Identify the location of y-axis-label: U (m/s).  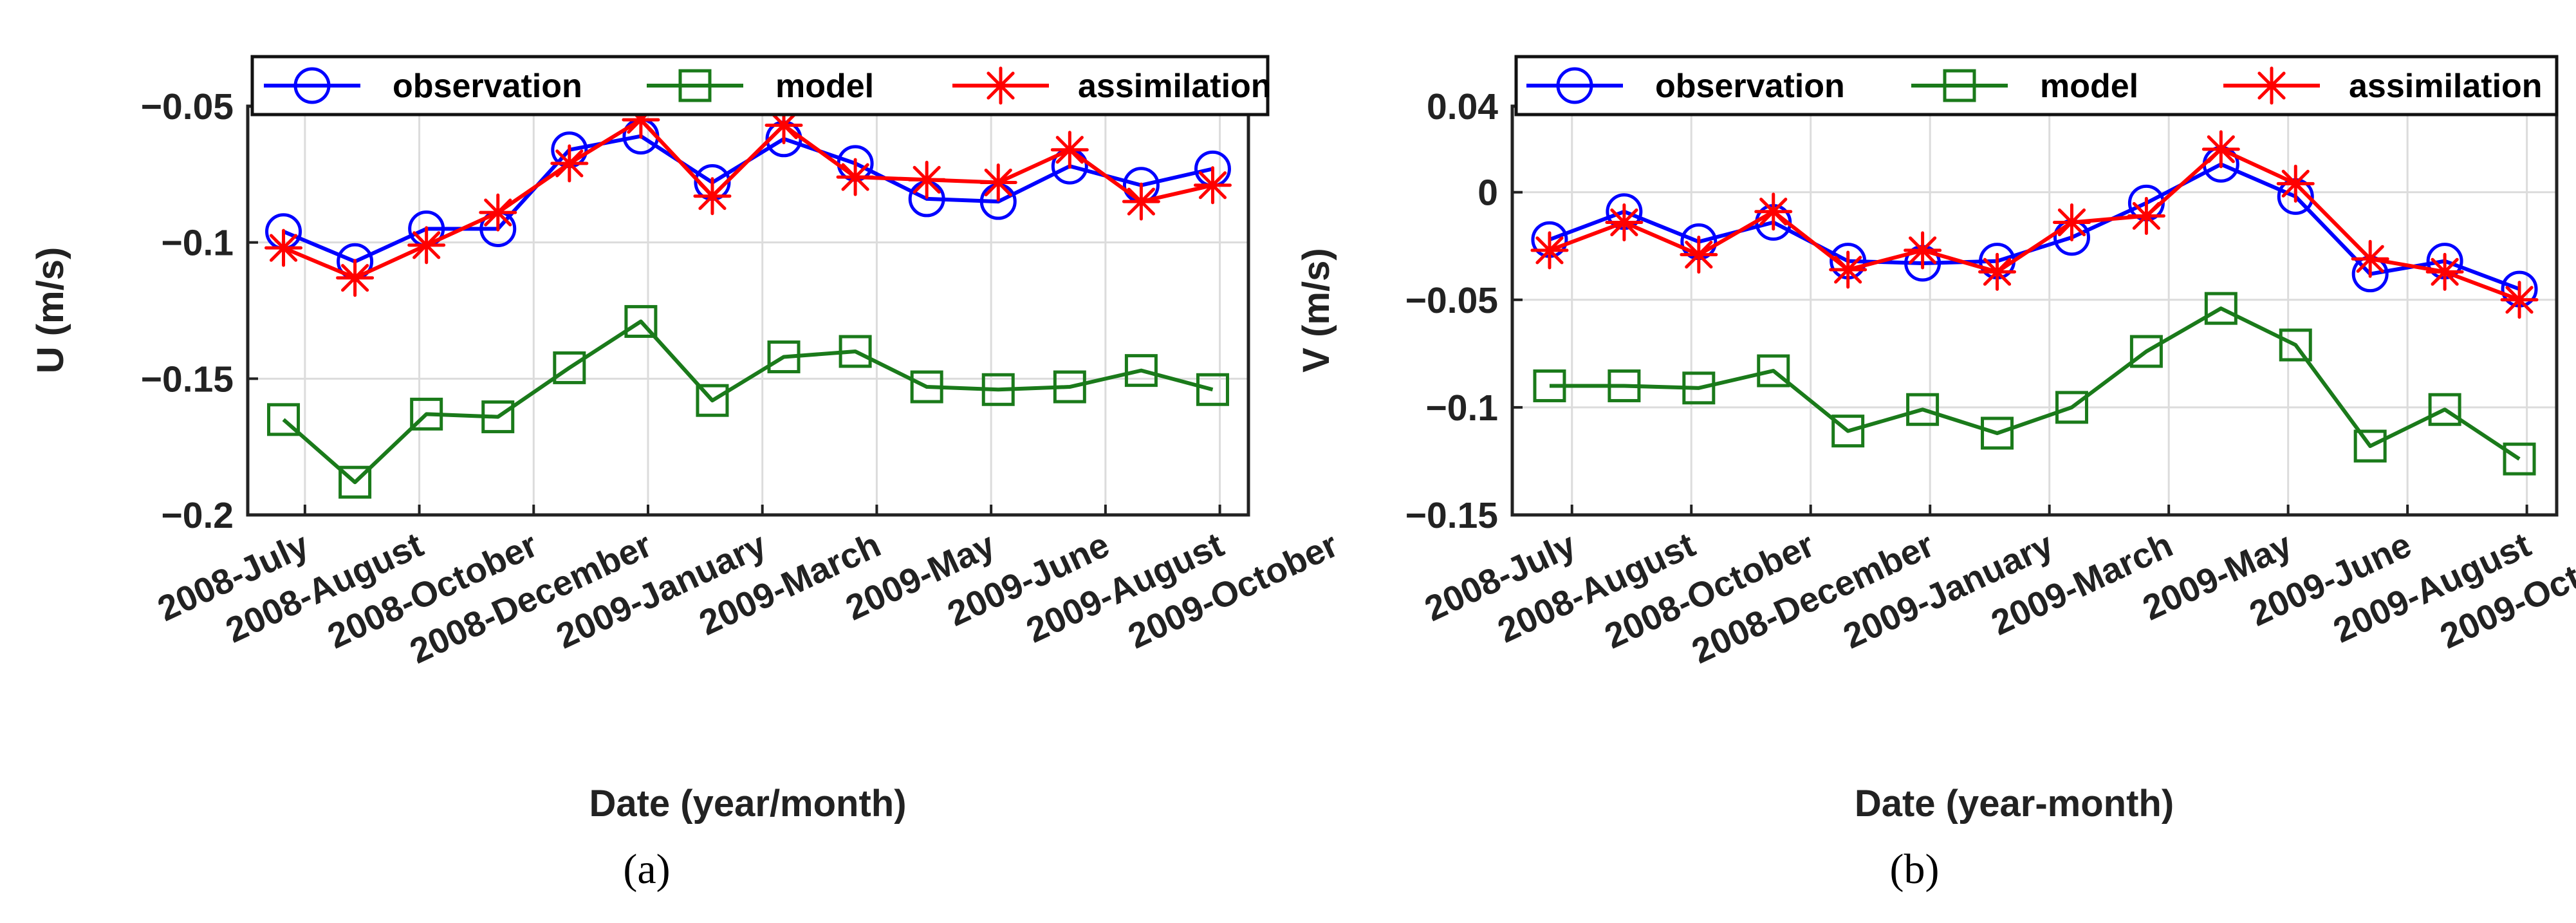
(51, 310).